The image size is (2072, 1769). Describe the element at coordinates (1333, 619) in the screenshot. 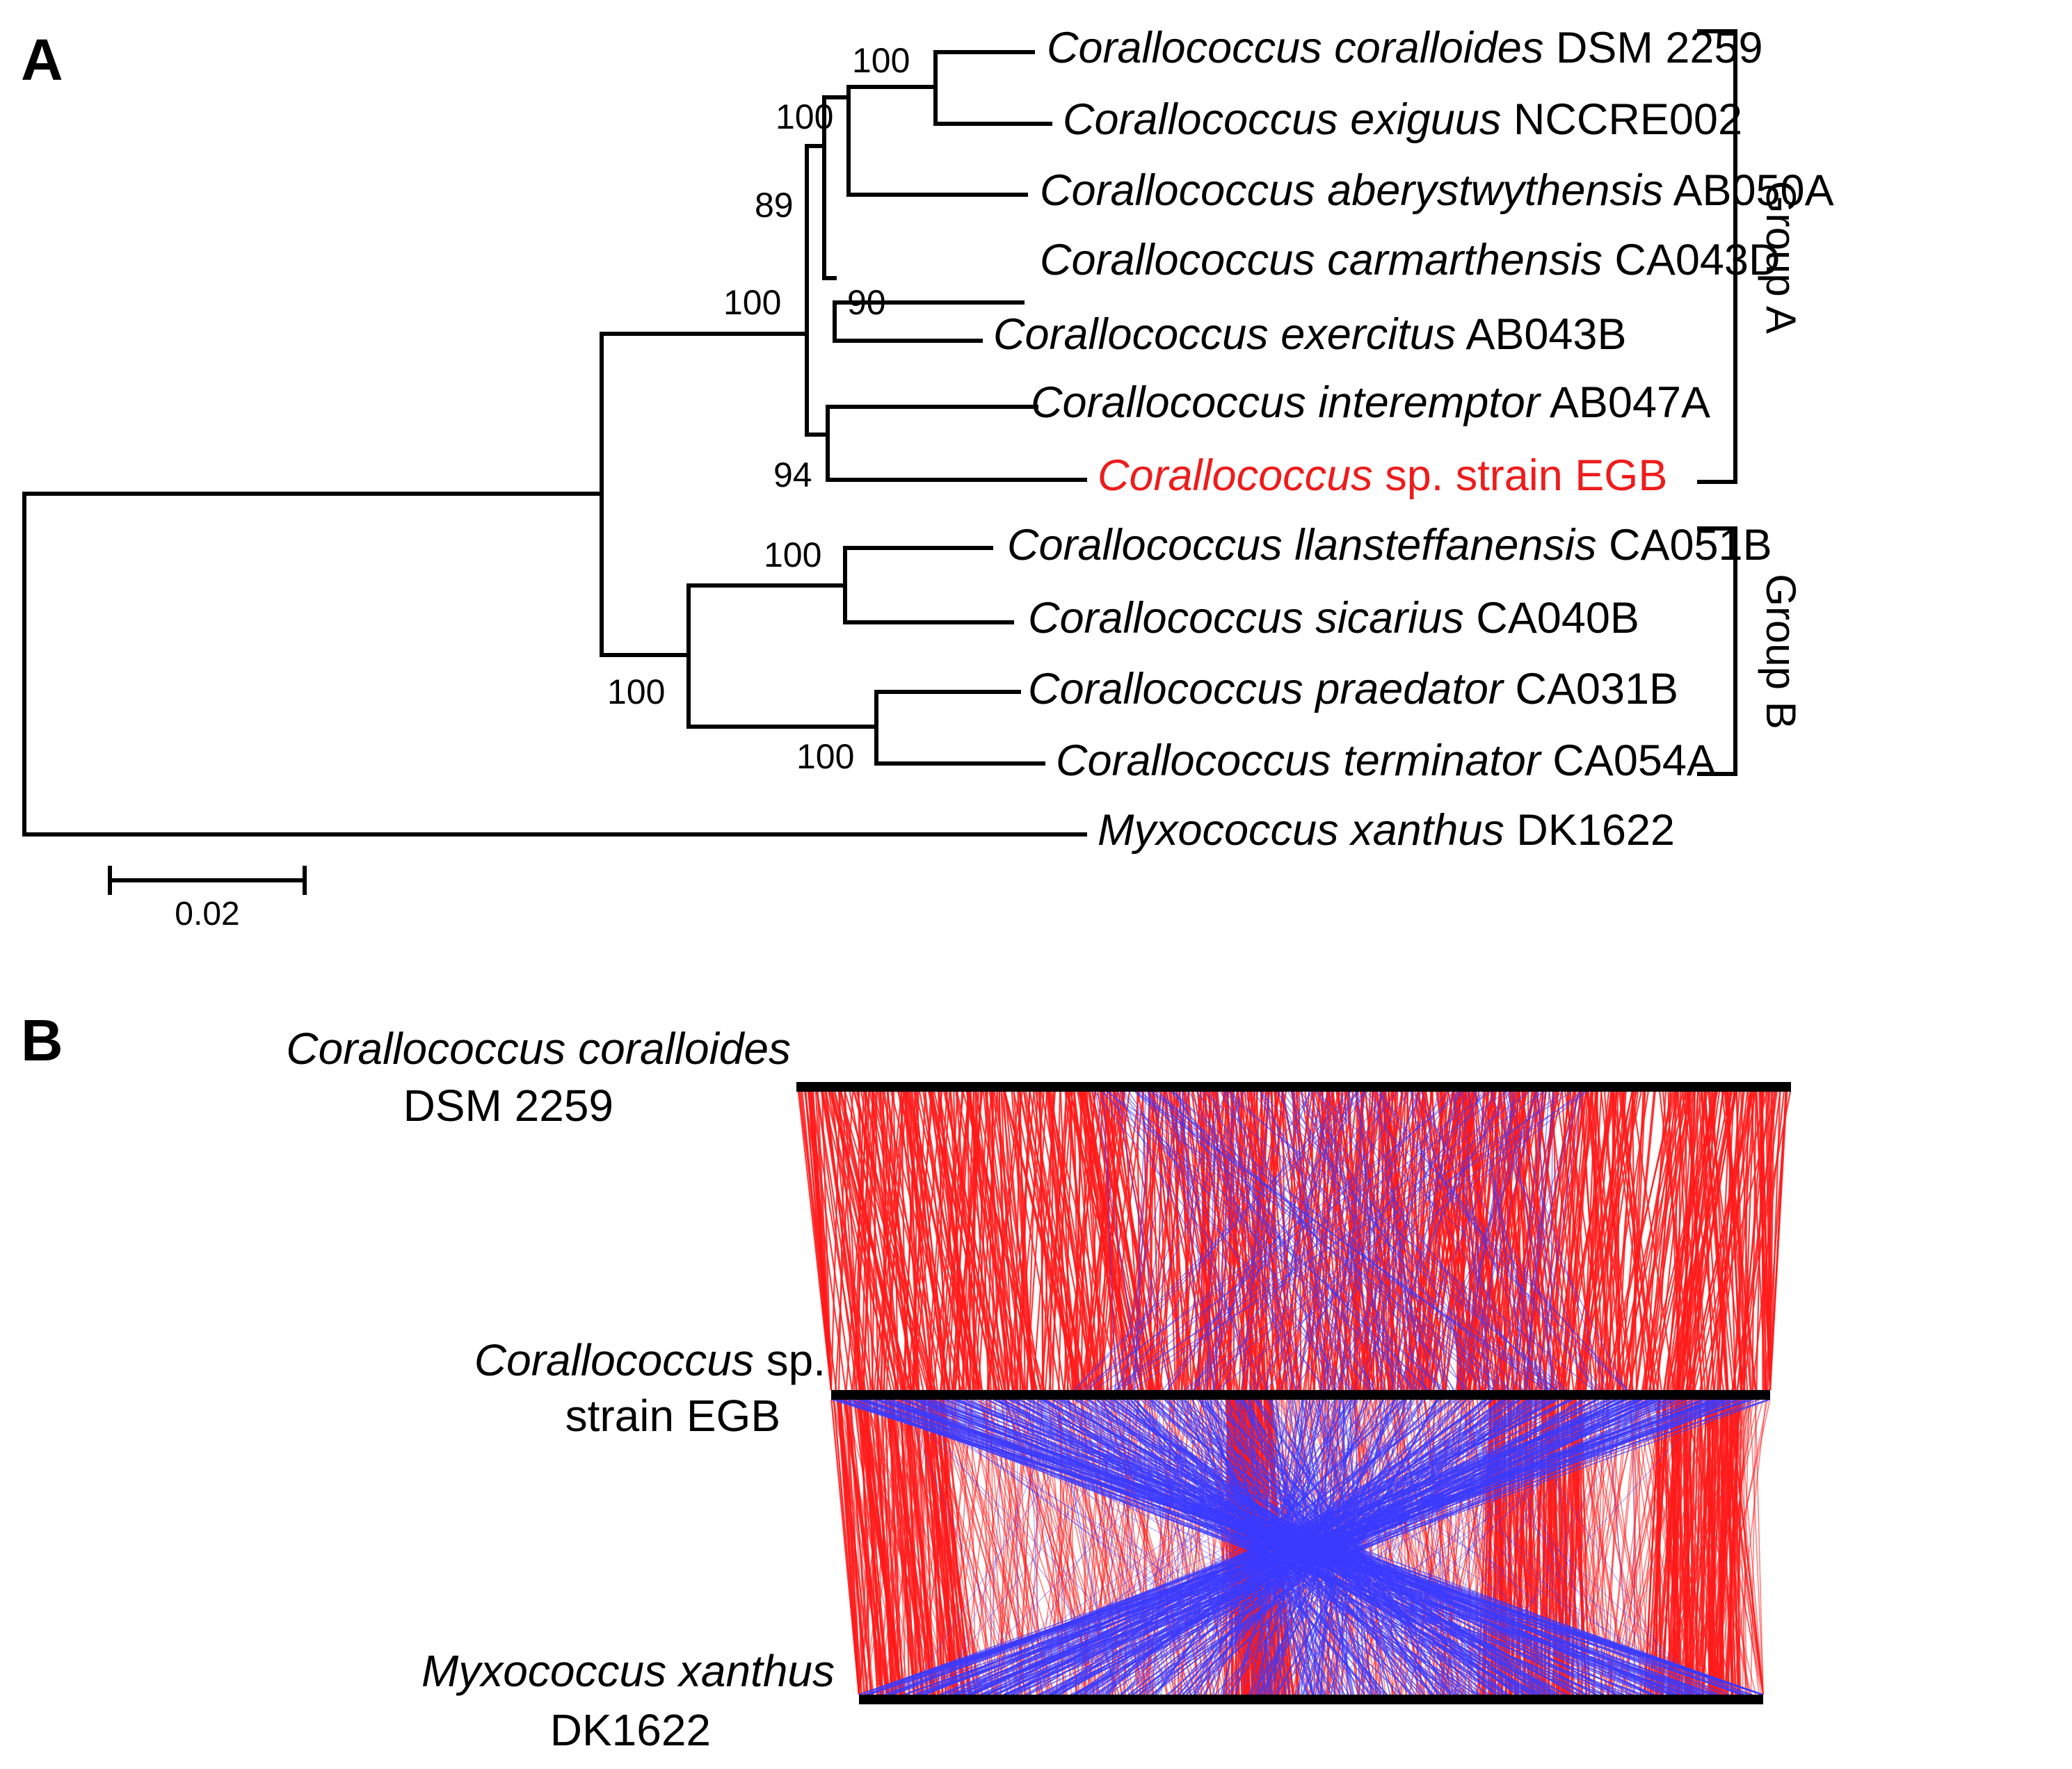

I see `taxon-label: Corallococcus sicarius CA040B` at that location.